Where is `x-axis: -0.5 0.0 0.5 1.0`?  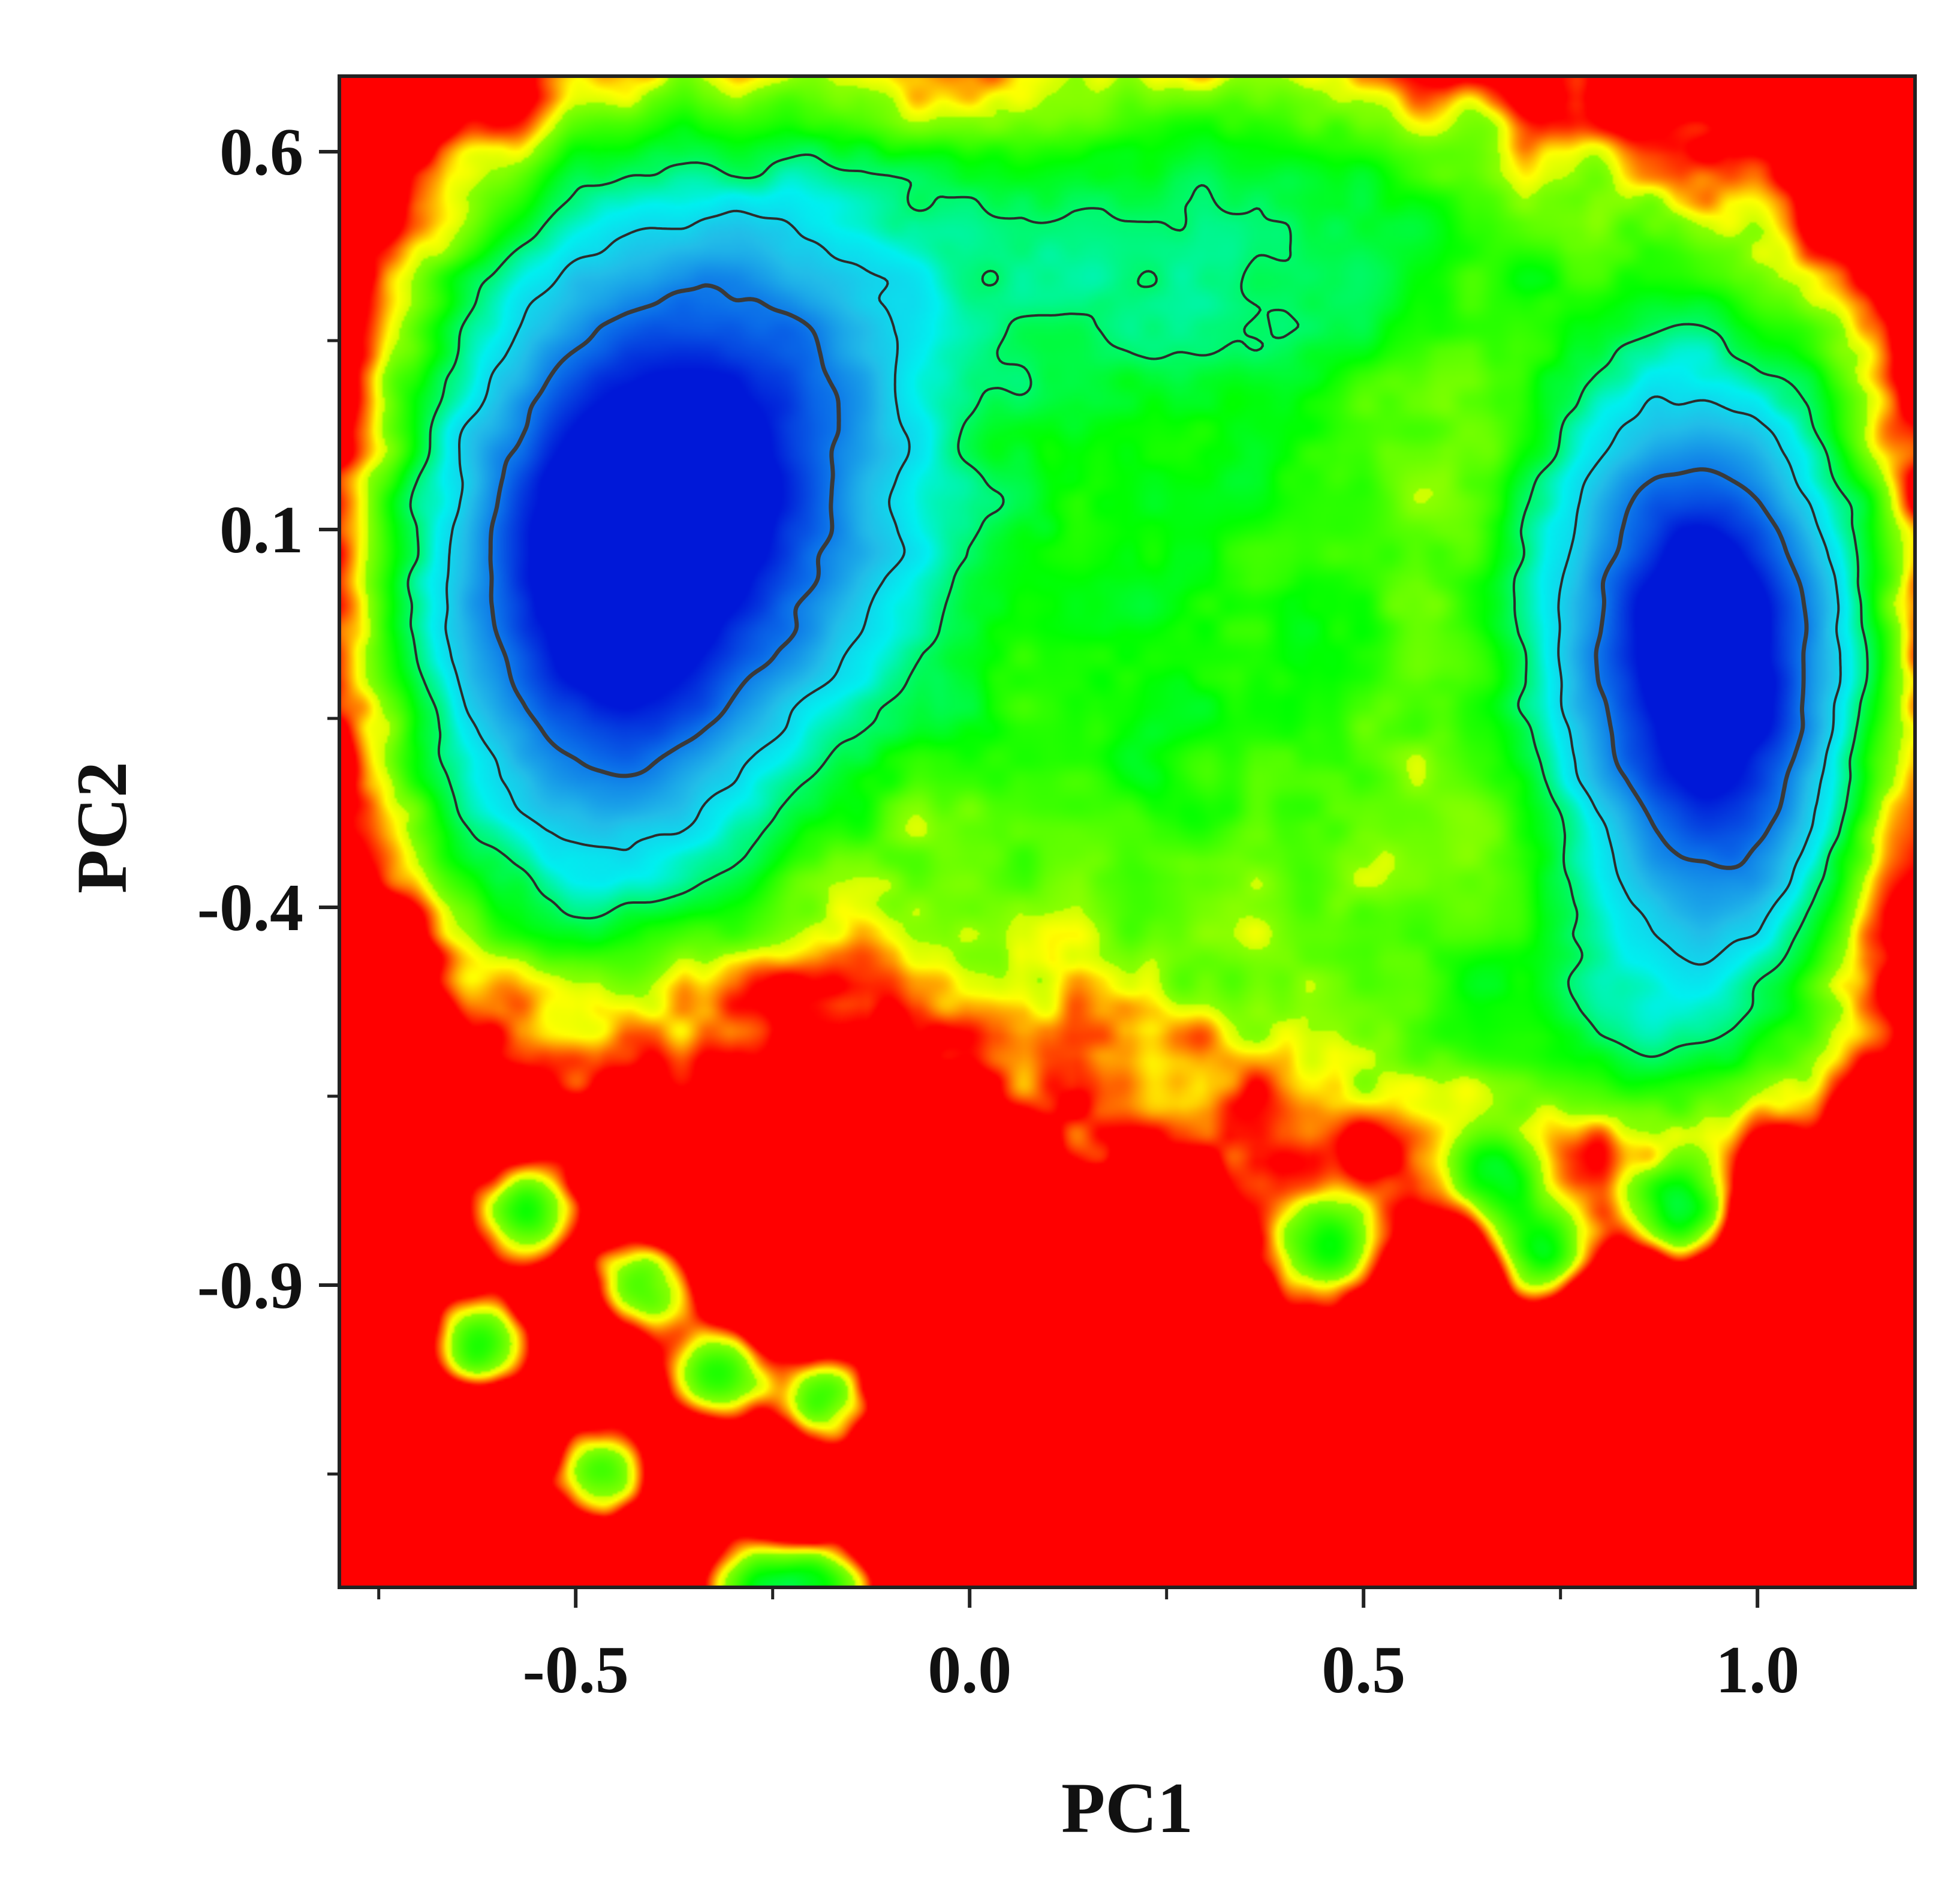
x-axis: -0.5 0.0 0.5 1.0 is located at coordinates (1088, 1647).